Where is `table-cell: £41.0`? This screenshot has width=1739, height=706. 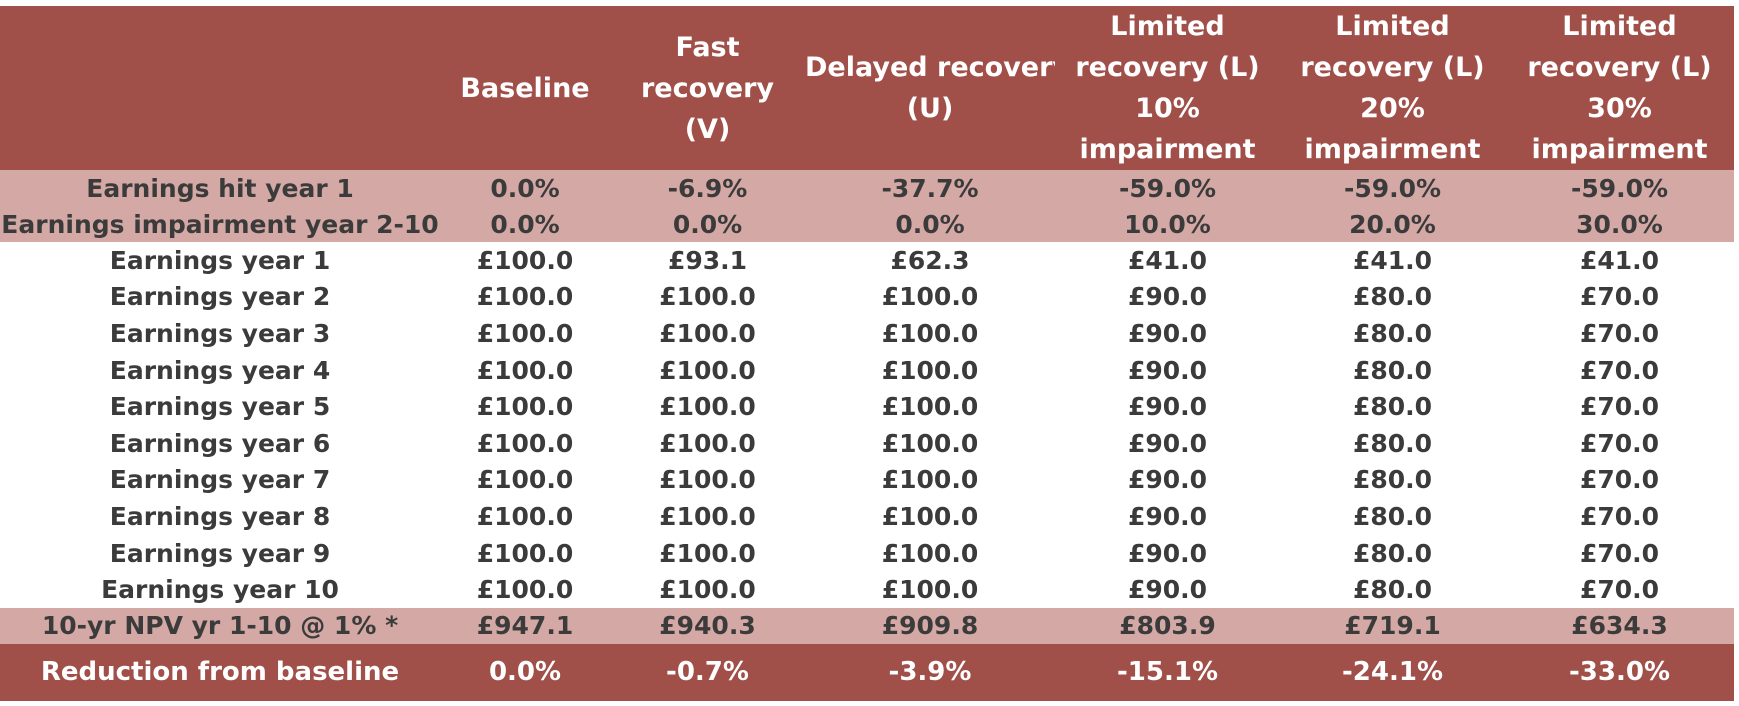
table-cell: £41.0 is located at coordinates (1167, 260).